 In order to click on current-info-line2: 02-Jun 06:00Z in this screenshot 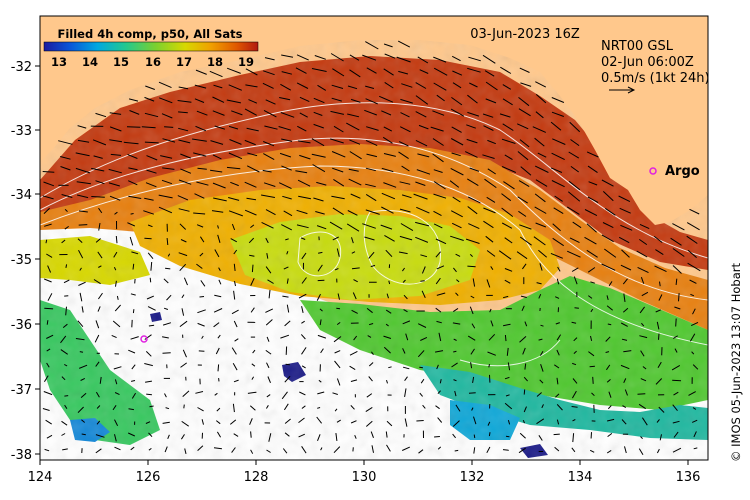, I will do `click(647, 62)`.